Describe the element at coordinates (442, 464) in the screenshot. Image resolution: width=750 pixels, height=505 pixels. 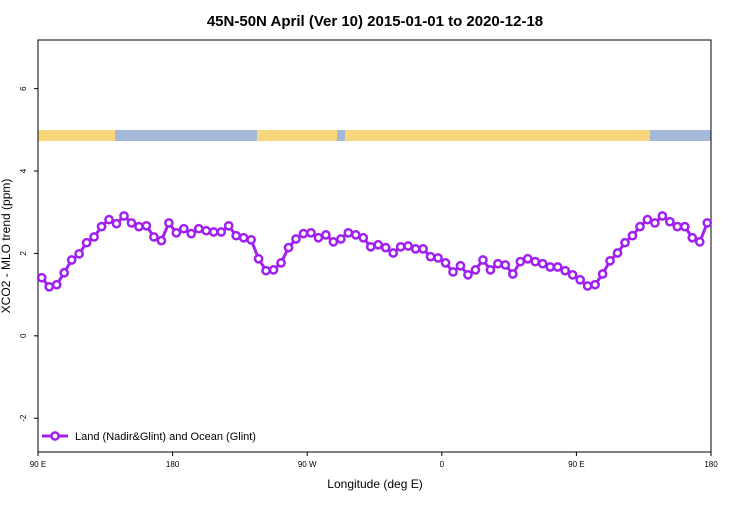
I see `x-tick-label: 0` at that location.